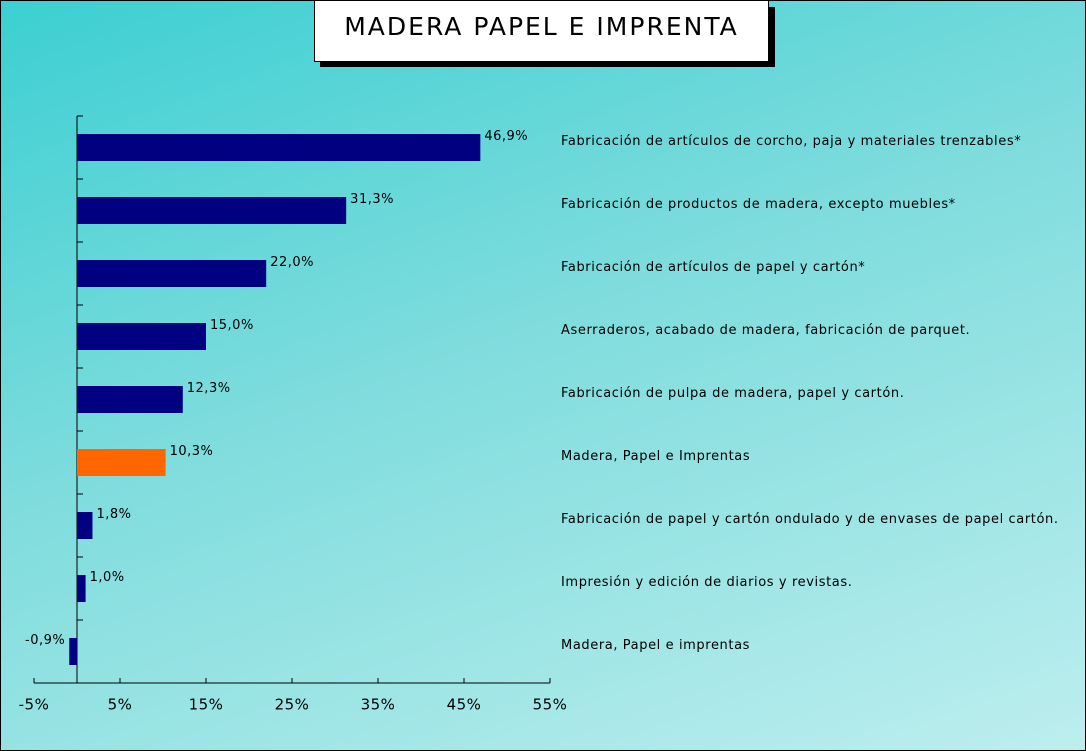  What do you see at coordinates (206, 705) in the screenshot?
I see `x-tick-label: 15%` at bounding box center [206, 705].